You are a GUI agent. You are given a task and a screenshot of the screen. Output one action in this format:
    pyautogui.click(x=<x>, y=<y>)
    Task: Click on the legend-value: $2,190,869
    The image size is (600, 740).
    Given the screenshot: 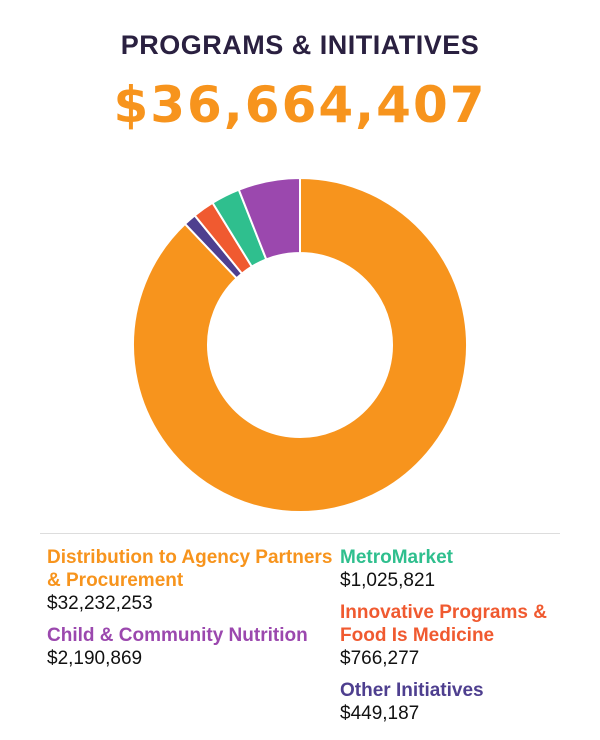 What is the action you would take?
    pyautogui.click(x=95, y=658)
    